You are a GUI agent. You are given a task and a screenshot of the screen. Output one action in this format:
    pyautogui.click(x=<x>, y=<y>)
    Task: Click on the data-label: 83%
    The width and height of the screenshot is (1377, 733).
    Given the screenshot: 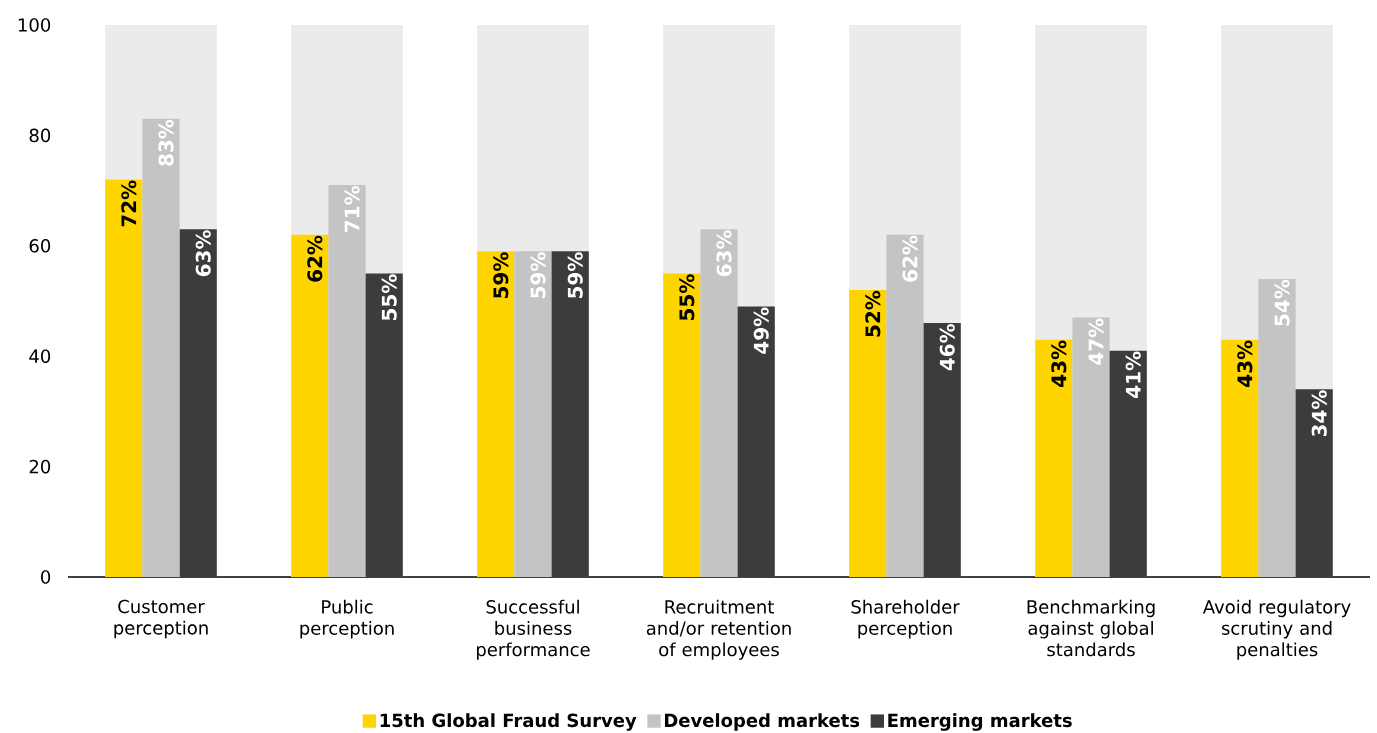 What is the action you would take?
    pyautogui.click(x=166, y=142)
    